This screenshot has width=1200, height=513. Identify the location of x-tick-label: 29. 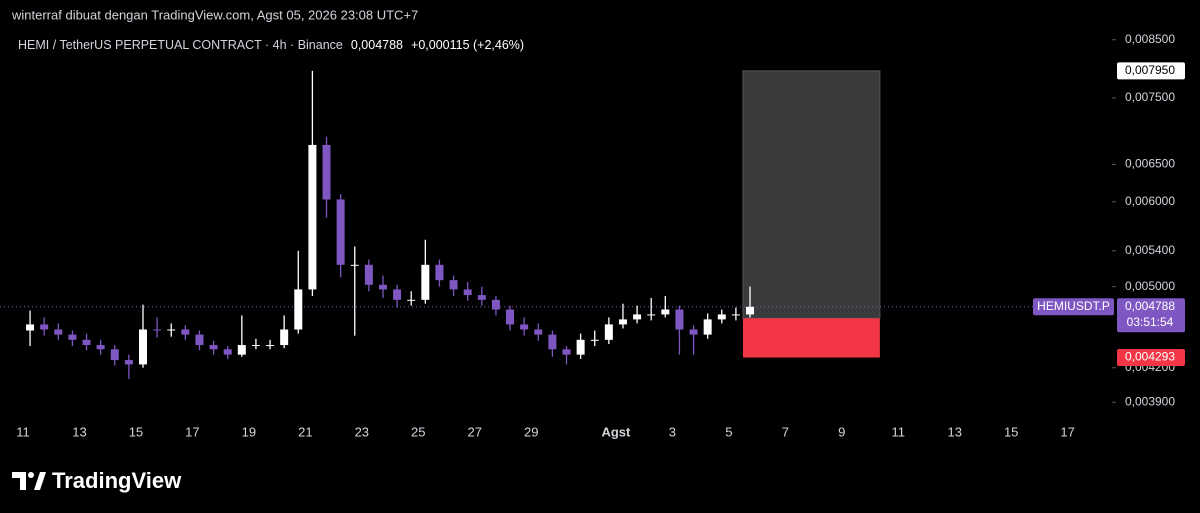
(531, 431).